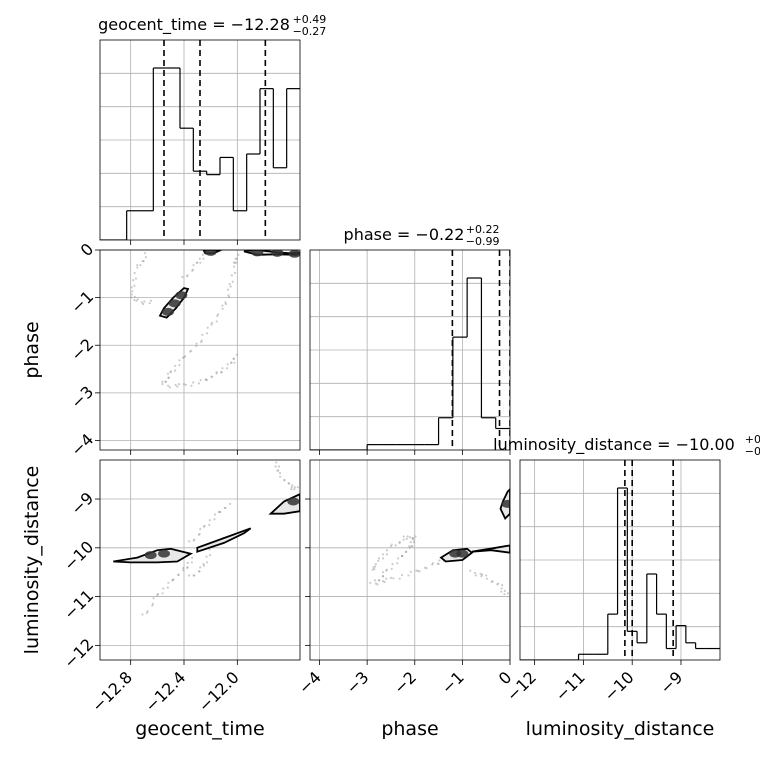  What do you see at coordinates (310, 31) in the screenshot?
I see `hist-geocent_time-title-sub: −0.27` at bounding box center [310, 31].